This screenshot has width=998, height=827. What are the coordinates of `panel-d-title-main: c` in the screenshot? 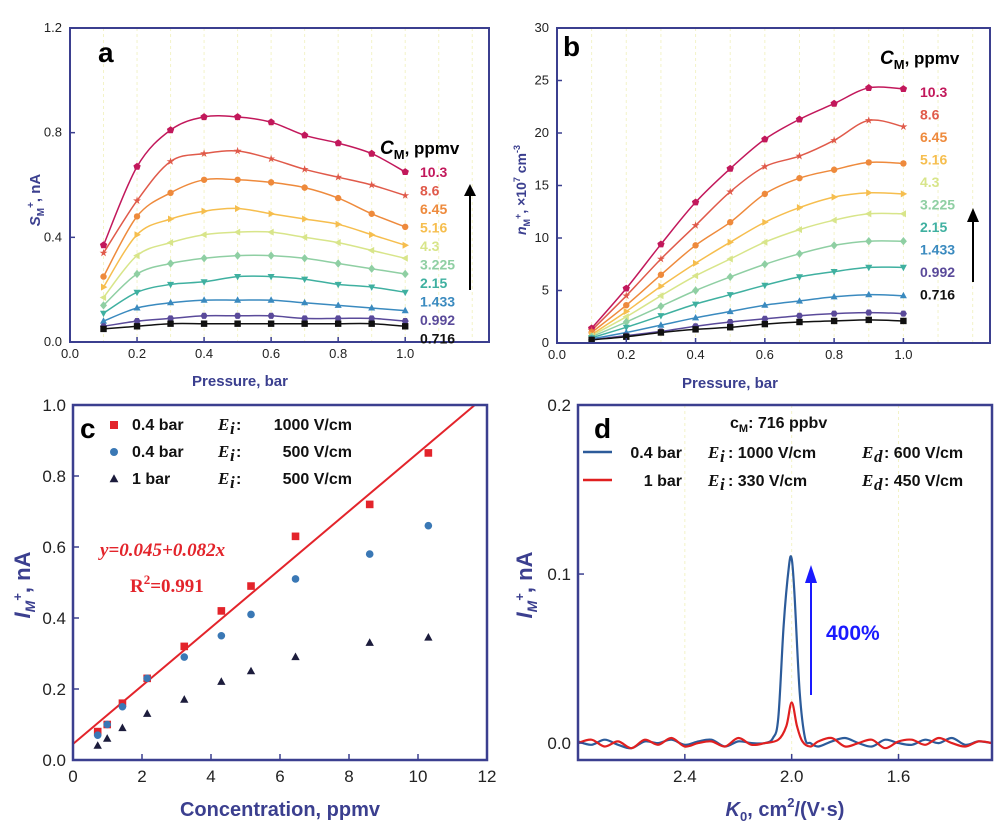 It's located at (734, 423).